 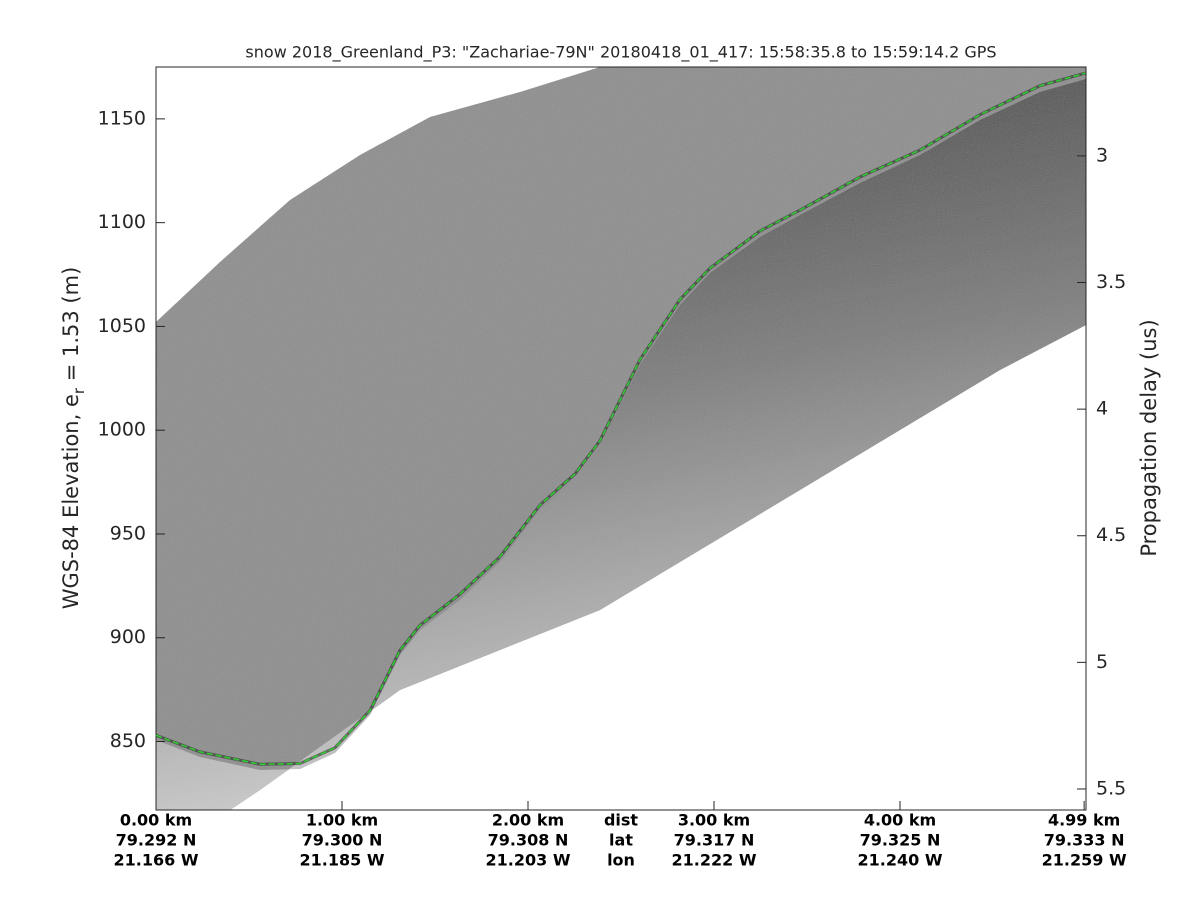 I want to click on y-tick-label: 1150, so click(x=122, y=118).